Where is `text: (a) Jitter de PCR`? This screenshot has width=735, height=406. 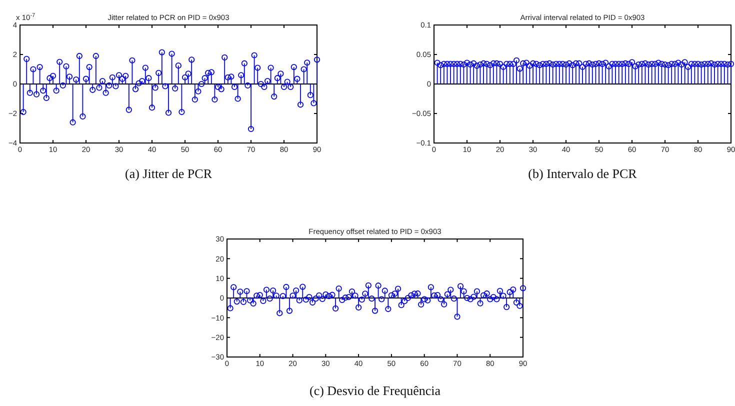
text: (a) Jitter de PCR is located at coordinates (168, 173).